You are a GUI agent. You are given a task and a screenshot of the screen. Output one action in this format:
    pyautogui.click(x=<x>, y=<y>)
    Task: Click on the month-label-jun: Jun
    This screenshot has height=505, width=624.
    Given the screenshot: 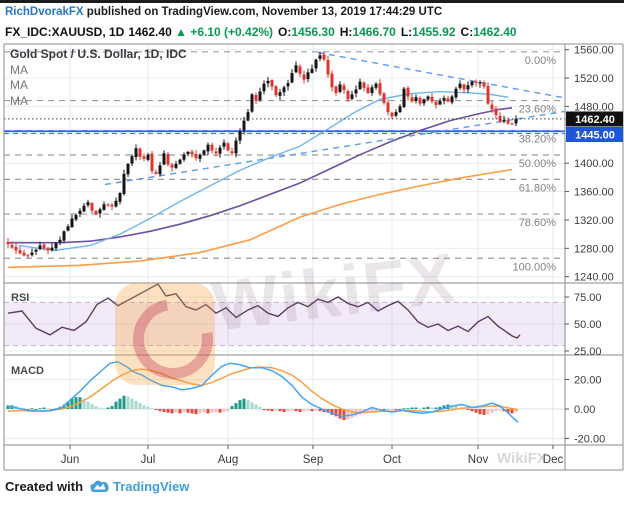 What is the action you would take?
    pyautogui.click(x=70, y=460)
    